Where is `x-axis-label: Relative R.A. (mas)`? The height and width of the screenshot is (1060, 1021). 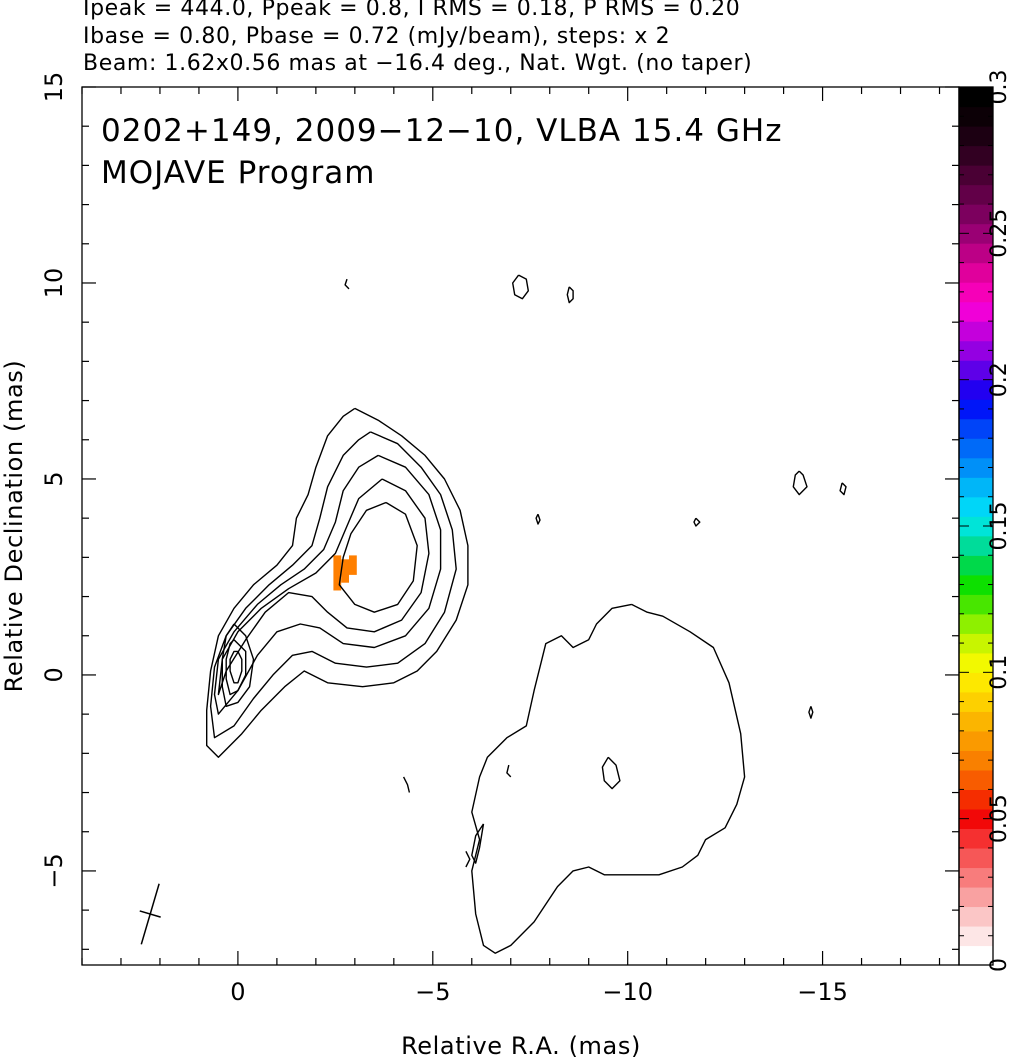
x-axis-label: Relative R.A. (mas) is located at coordinates (521, 1046).